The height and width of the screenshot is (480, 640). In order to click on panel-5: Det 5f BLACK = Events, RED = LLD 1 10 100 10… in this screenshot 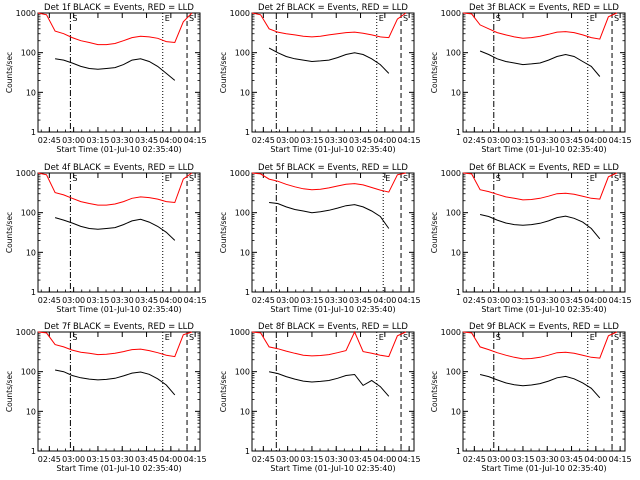, I will do `click(320, 238)`.